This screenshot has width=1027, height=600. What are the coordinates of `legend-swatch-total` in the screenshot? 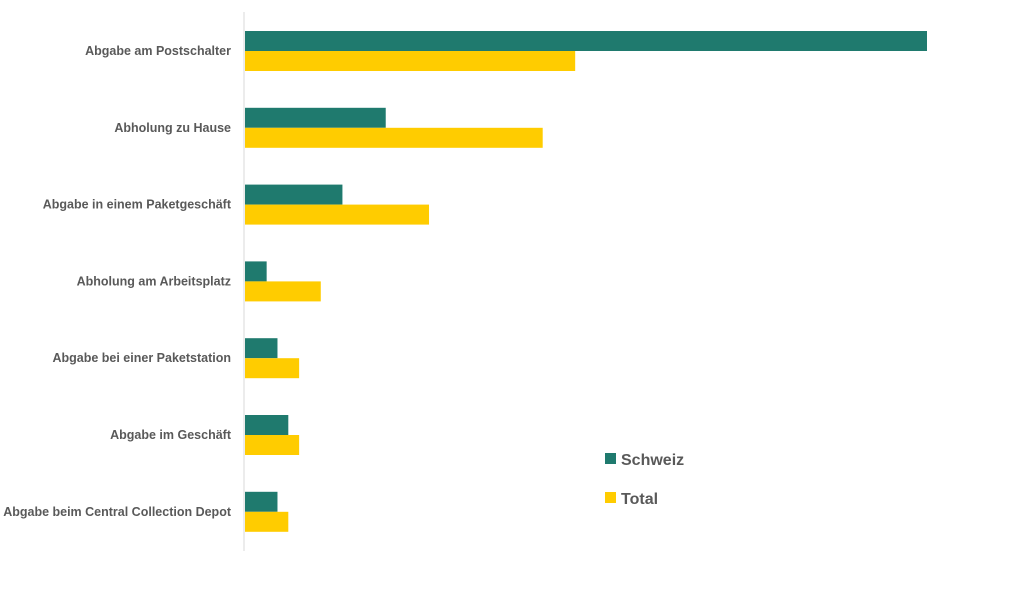 It's located at (610, 497).